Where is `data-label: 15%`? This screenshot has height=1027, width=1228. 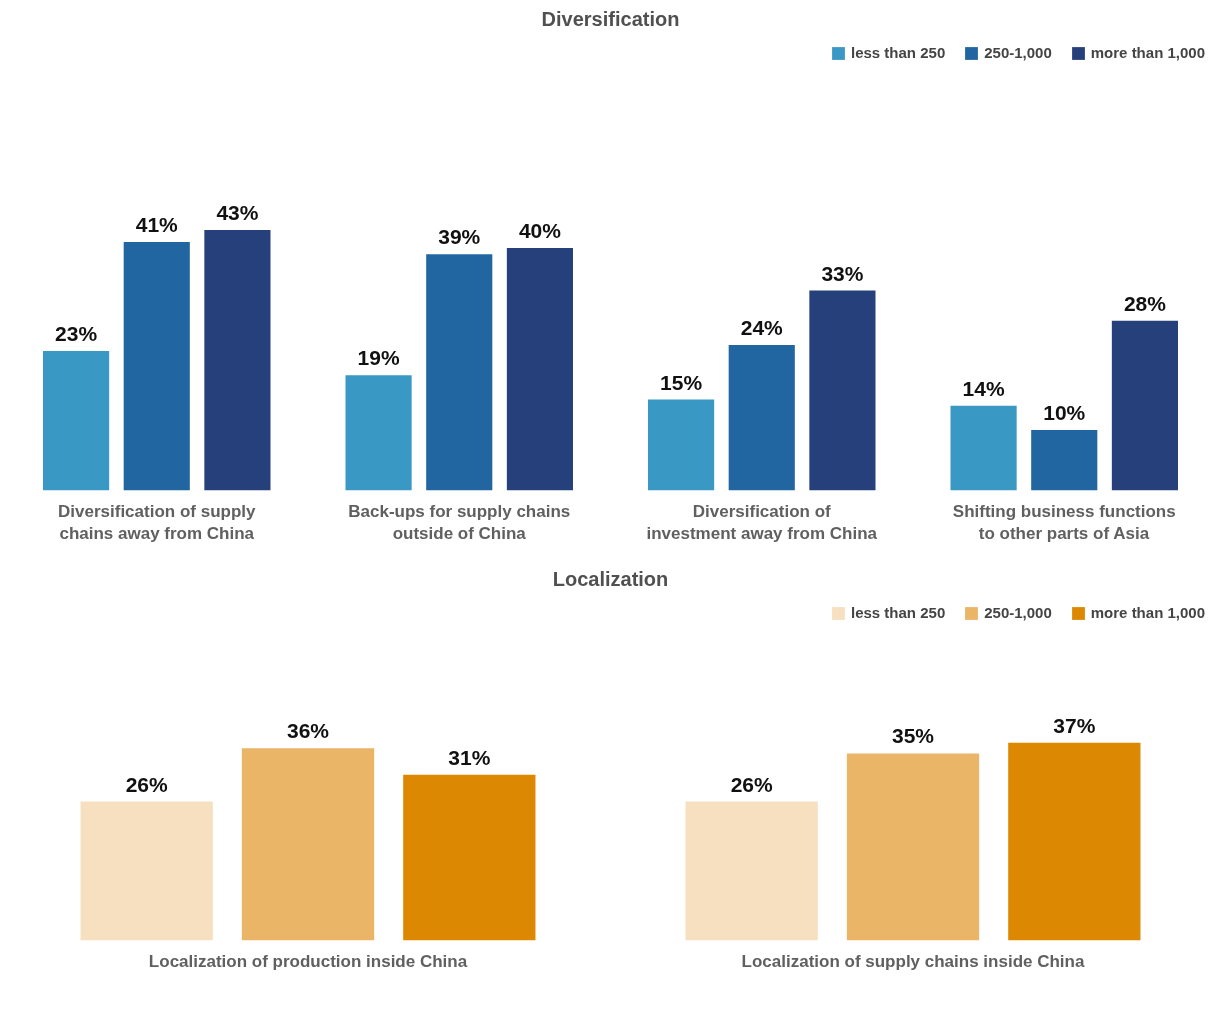 data-label: 15% is located at coordinates (681, 382).